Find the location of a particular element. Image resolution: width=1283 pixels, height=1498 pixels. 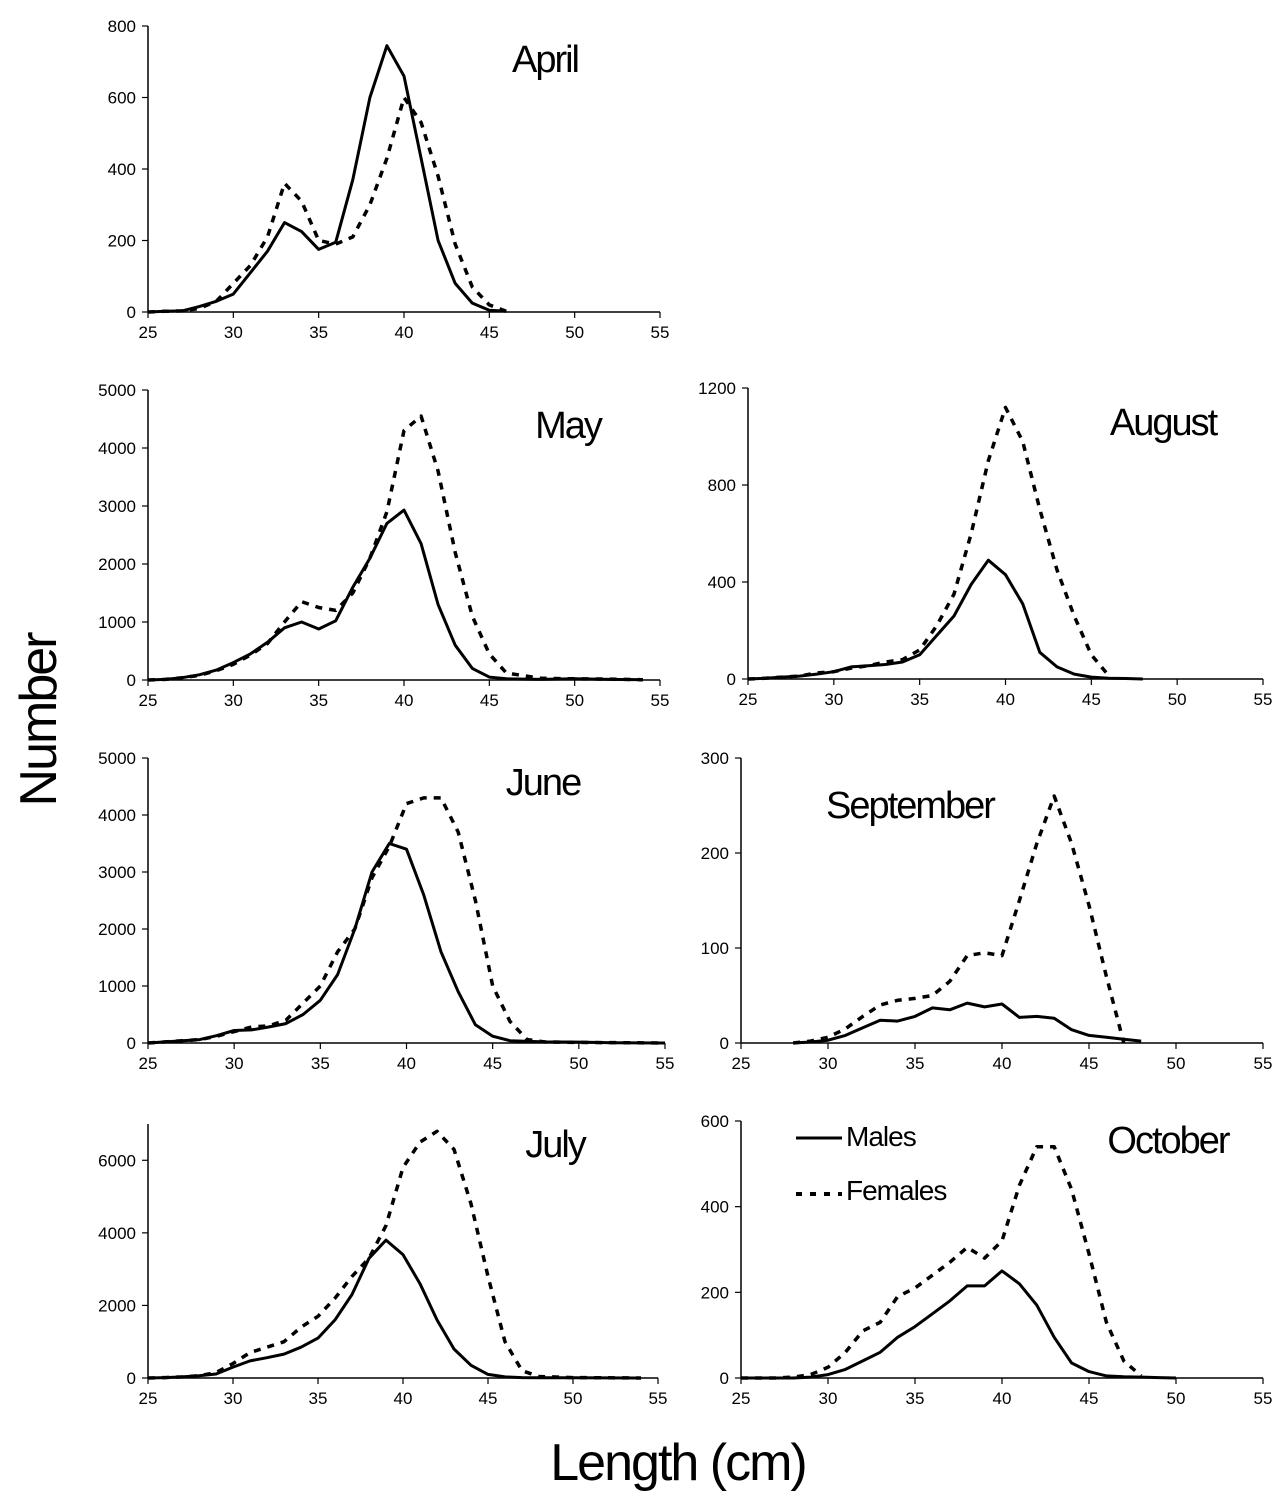

september-title: September is located at coordinates (911, 806).